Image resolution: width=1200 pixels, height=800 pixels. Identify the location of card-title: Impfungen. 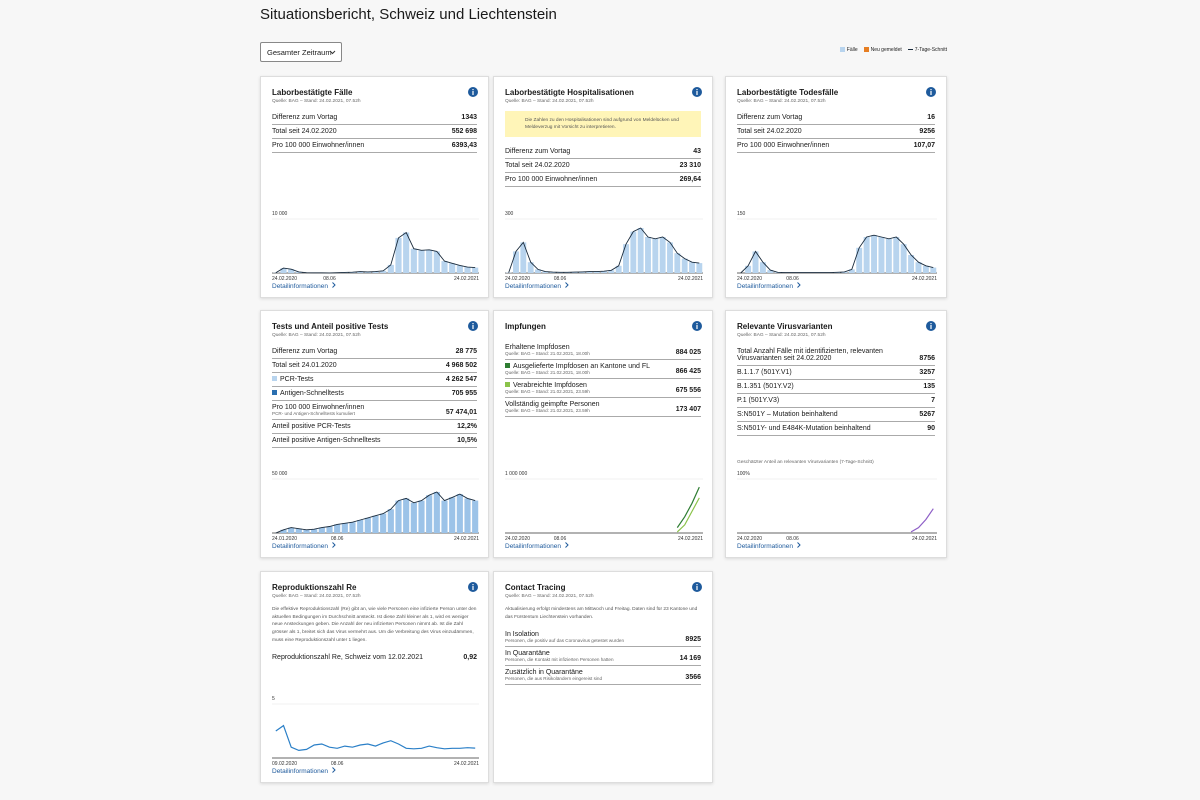
(525, 326).